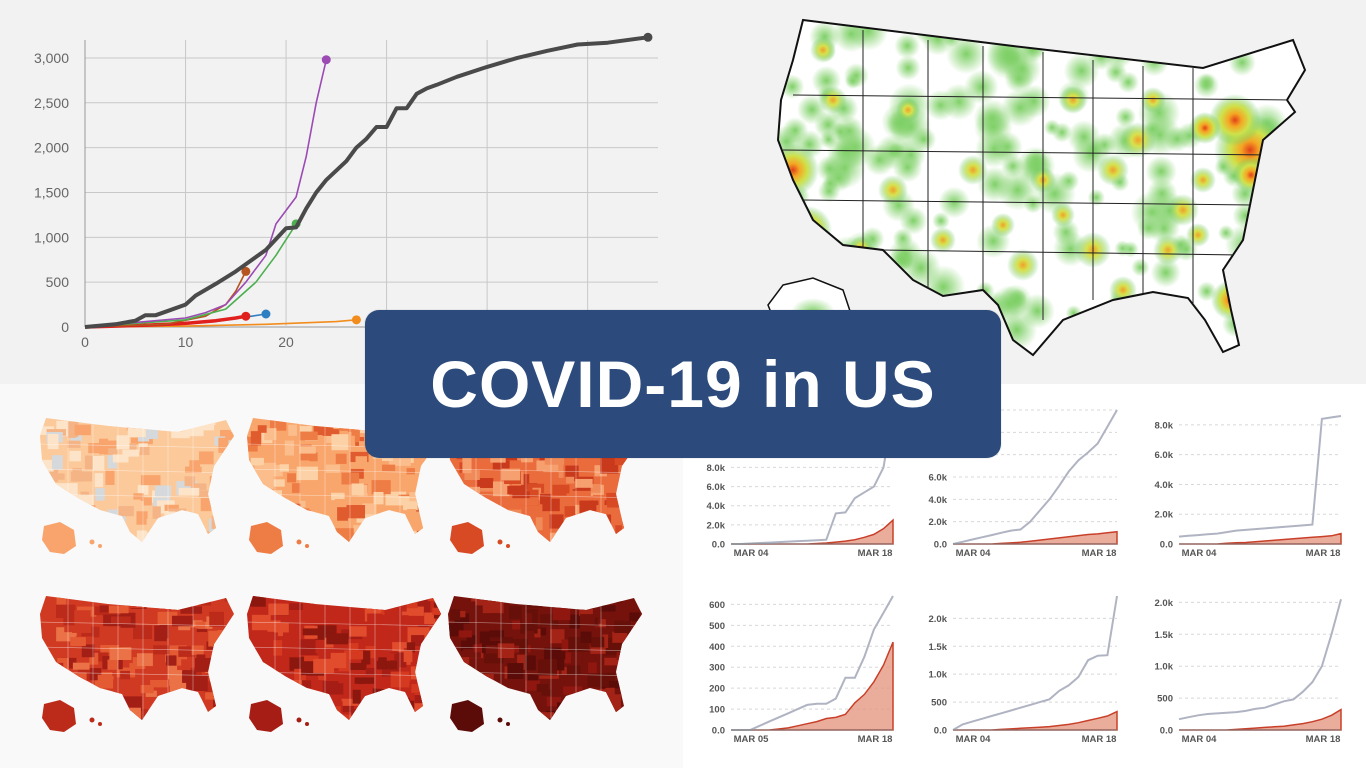 Image resolution: width=1366 pixels, height=768 pixels. I want to click on mini-y-tick-label: 0.0, so click(1166, 545).